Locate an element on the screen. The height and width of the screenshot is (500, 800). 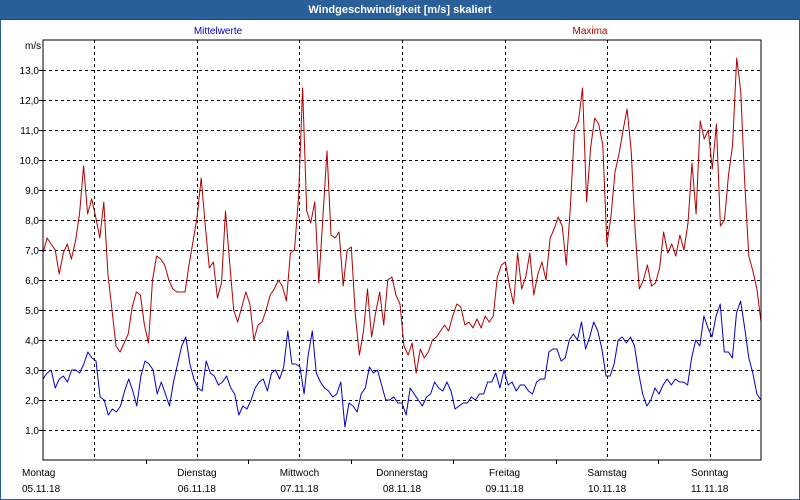
x-date-label: 08.11.18 is located at coordinates (402, 489).